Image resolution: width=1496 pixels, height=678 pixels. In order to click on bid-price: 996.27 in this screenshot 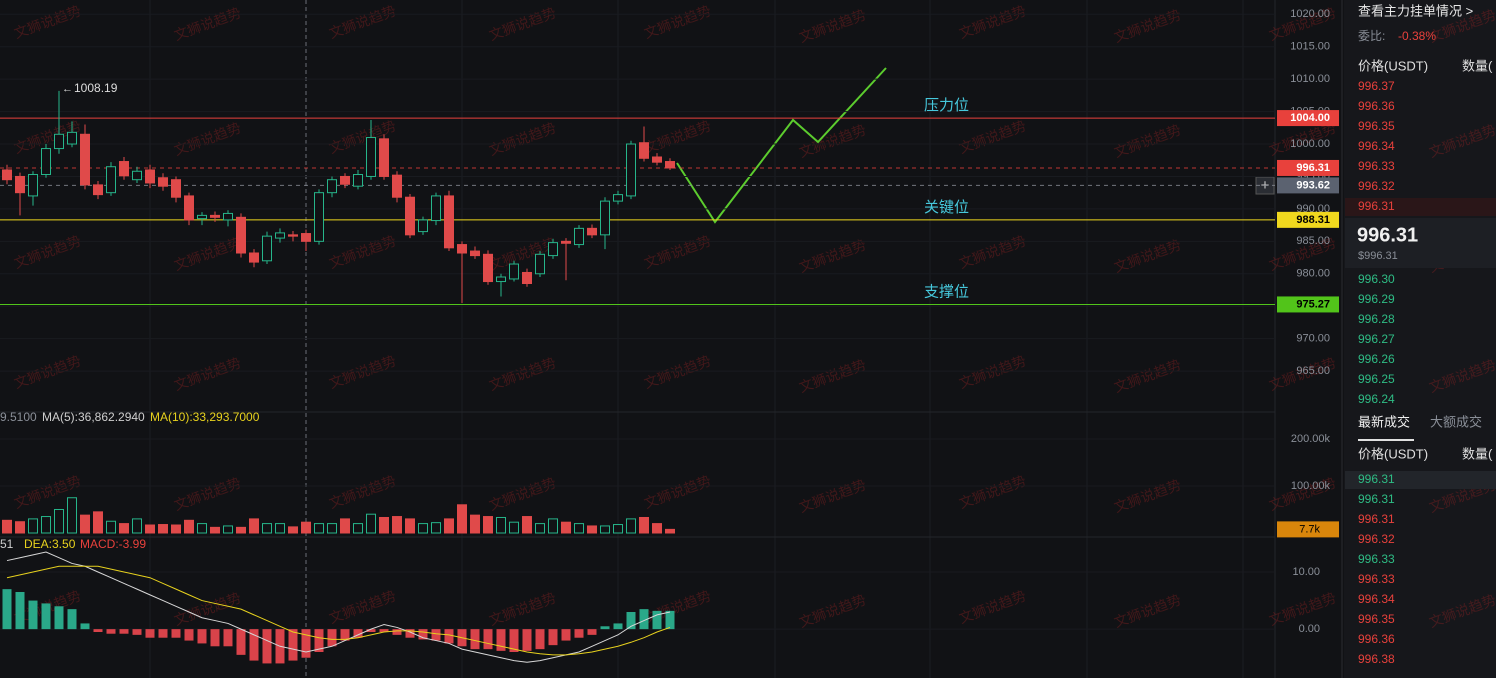, I will do `click(1376, 339)`.